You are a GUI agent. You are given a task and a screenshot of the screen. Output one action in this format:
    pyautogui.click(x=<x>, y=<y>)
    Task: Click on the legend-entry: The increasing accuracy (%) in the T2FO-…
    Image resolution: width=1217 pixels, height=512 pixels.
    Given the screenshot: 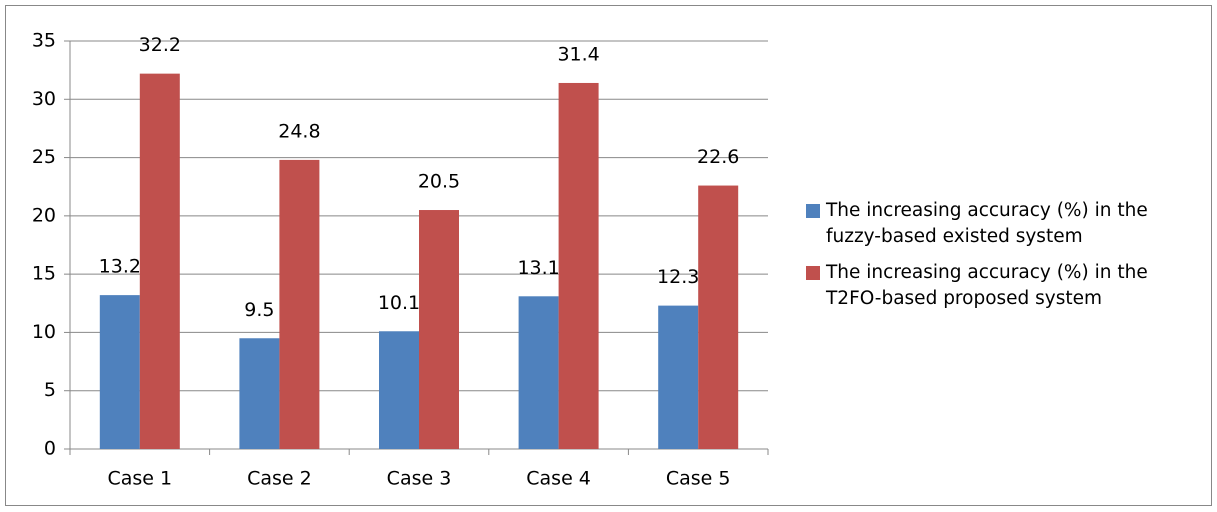 What is the action you would take?
    pyautogui.click(x=1006, y=286)
    